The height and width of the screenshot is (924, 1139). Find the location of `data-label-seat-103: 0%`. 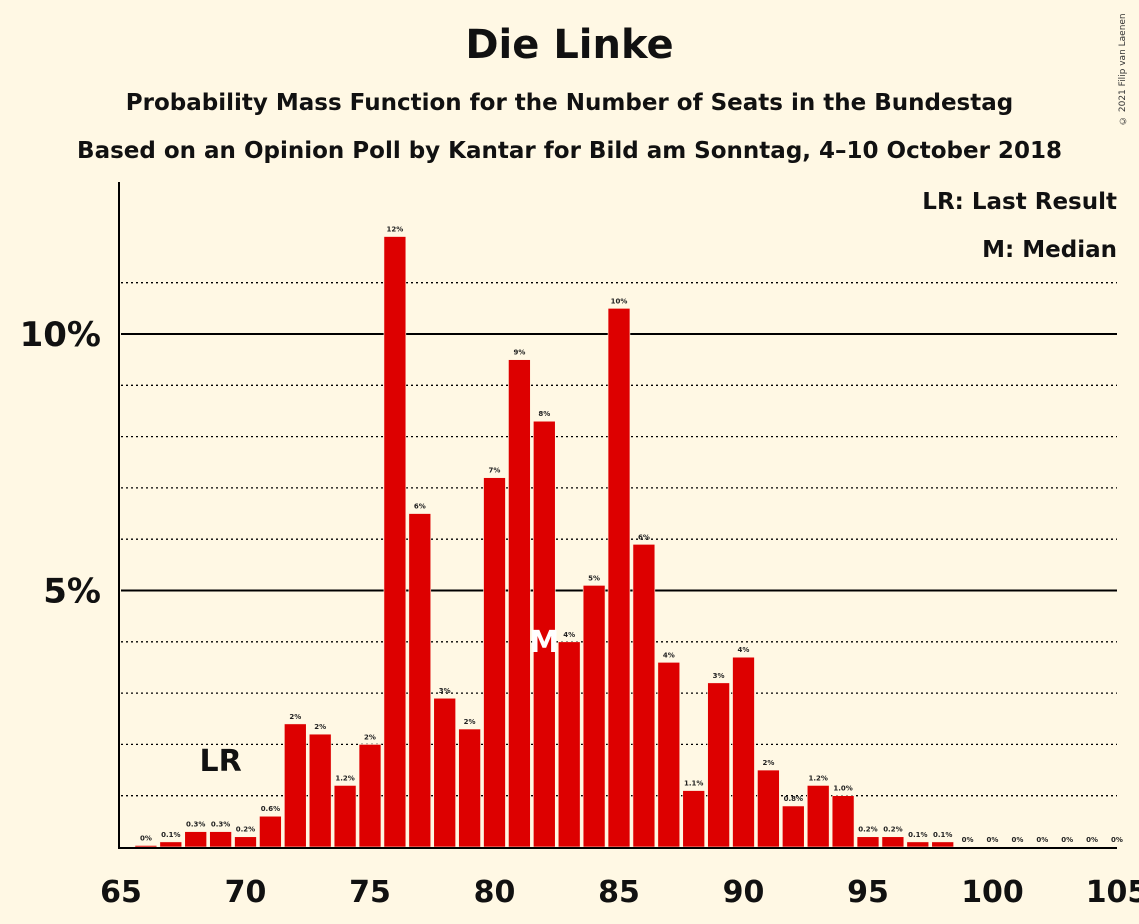

data-label-seat-103: 0% is located at coordinates (1067, 840).